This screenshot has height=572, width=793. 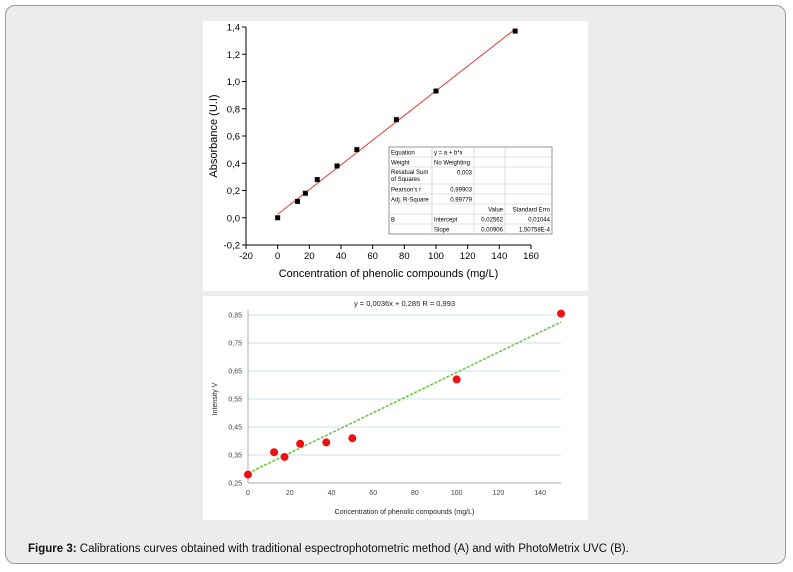 I want to click on y-axis-label: Absorbance (U.I), so click(x=214, y=135).